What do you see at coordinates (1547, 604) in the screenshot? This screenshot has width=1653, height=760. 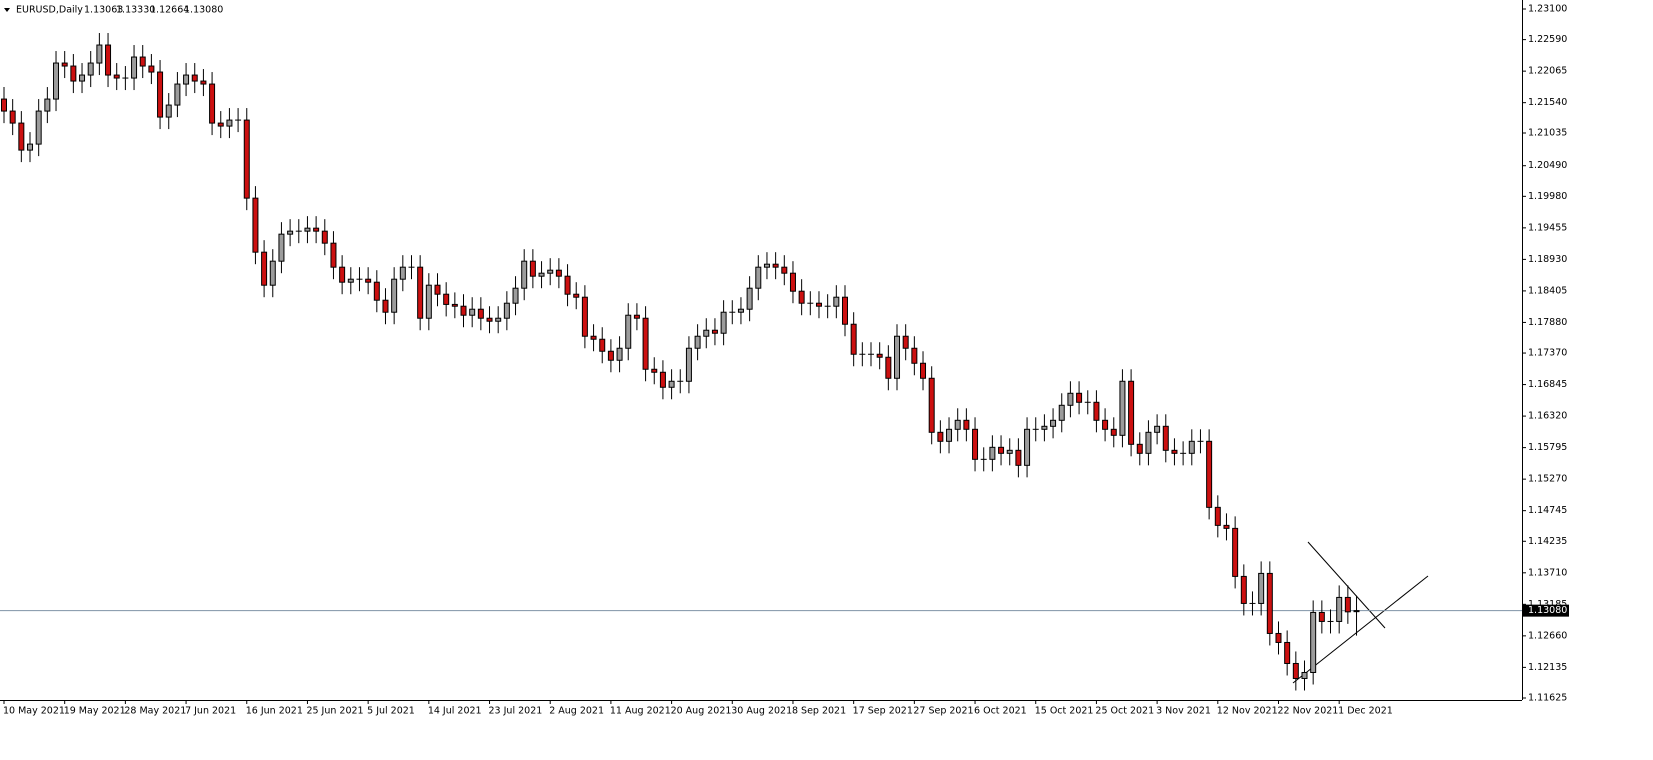 I see `y-tick-label: 1.13185` at bounding box center [1547, 604].